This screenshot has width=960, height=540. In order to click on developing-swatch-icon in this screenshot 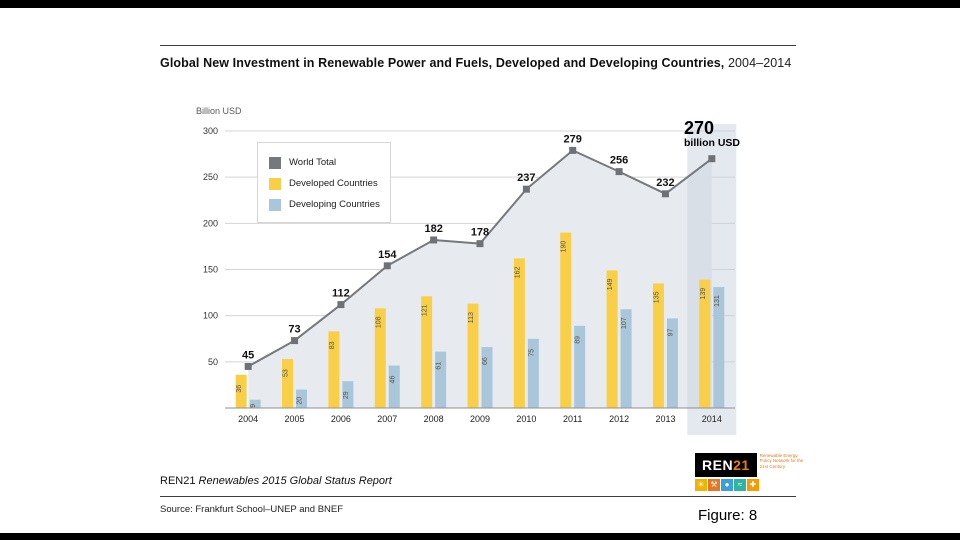, I will do `click(275, 204)`.